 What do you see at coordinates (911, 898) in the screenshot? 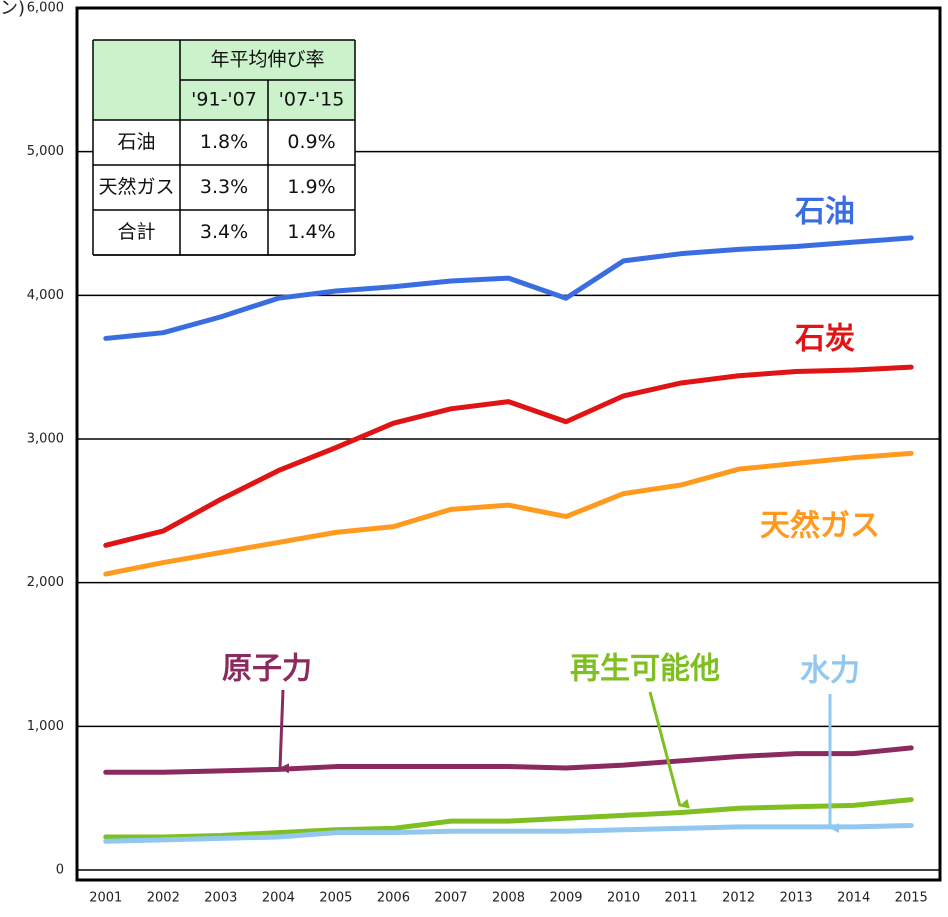
I see `x-tick-label: 2015` at bounding box center [911, 898].